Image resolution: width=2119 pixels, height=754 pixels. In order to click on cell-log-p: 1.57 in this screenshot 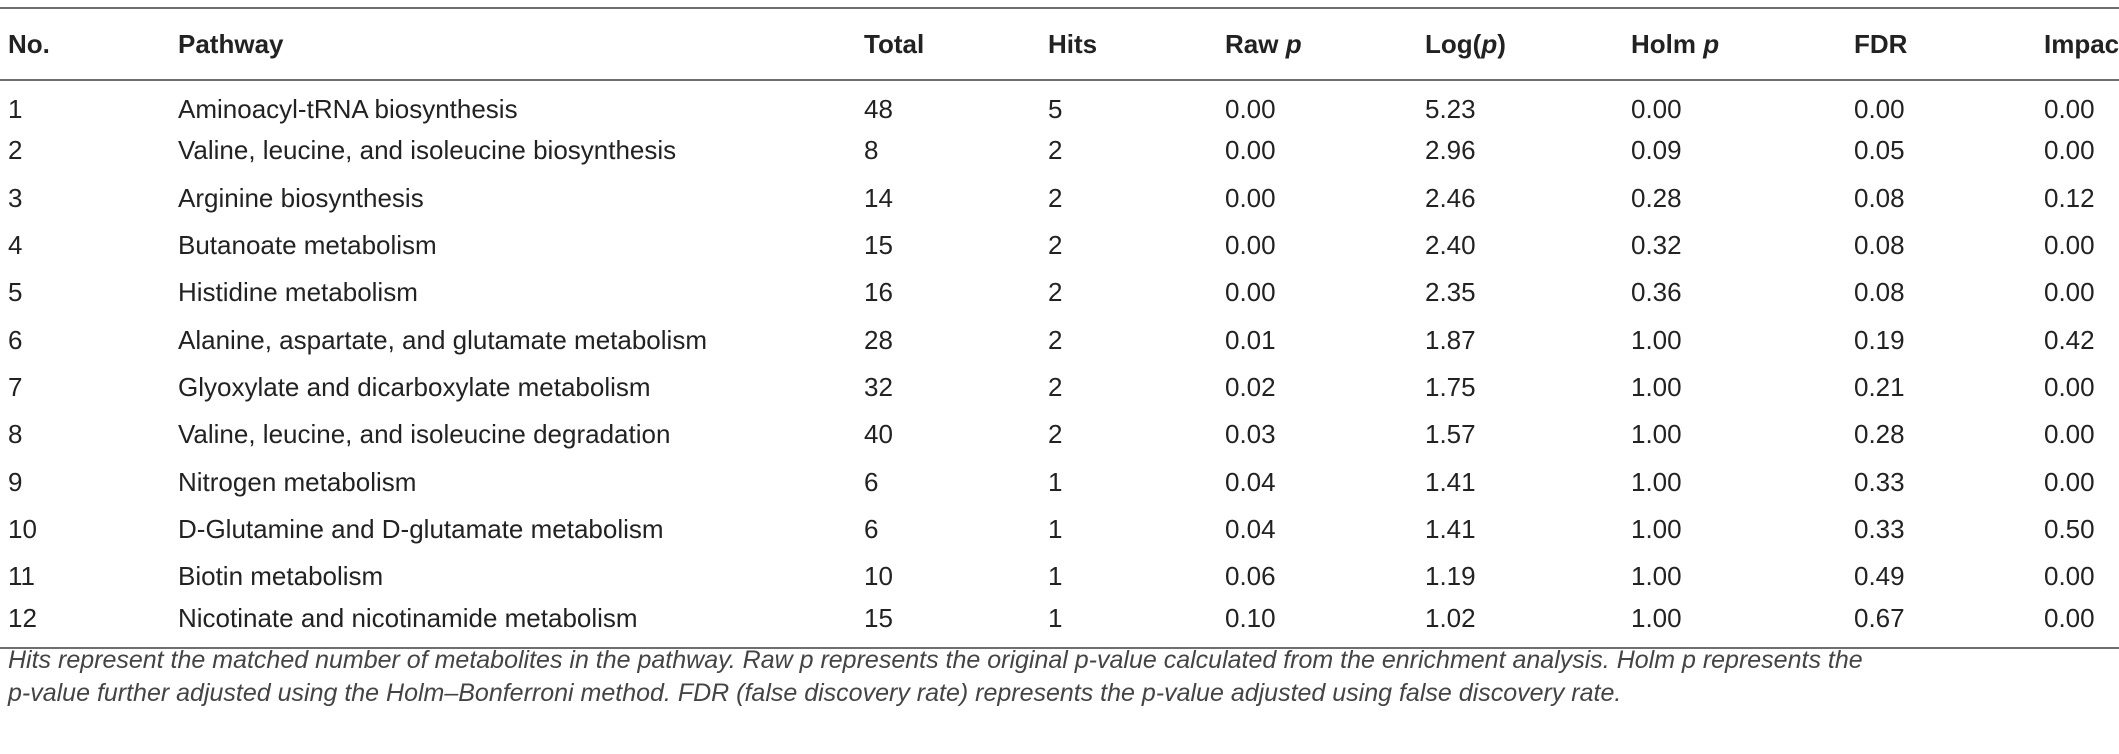, I will do `click(1450, 434)`.